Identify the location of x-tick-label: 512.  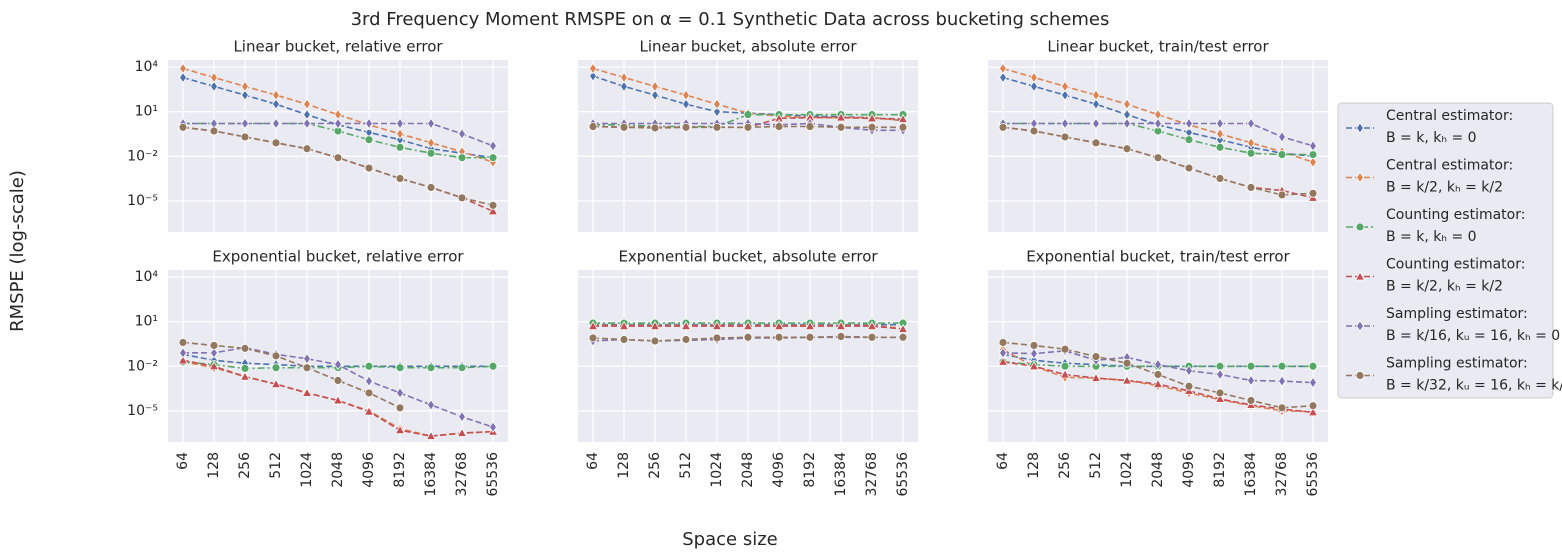
(276, 465).